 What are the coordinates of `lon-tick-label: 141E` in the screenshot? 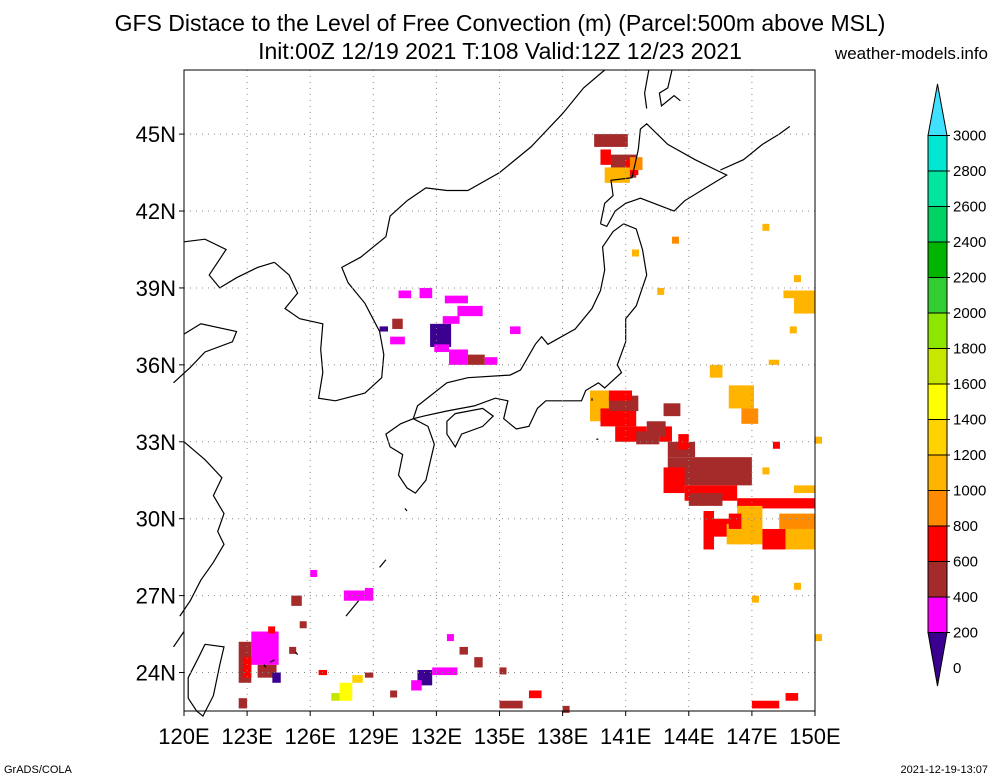 It's located at (625, 736).